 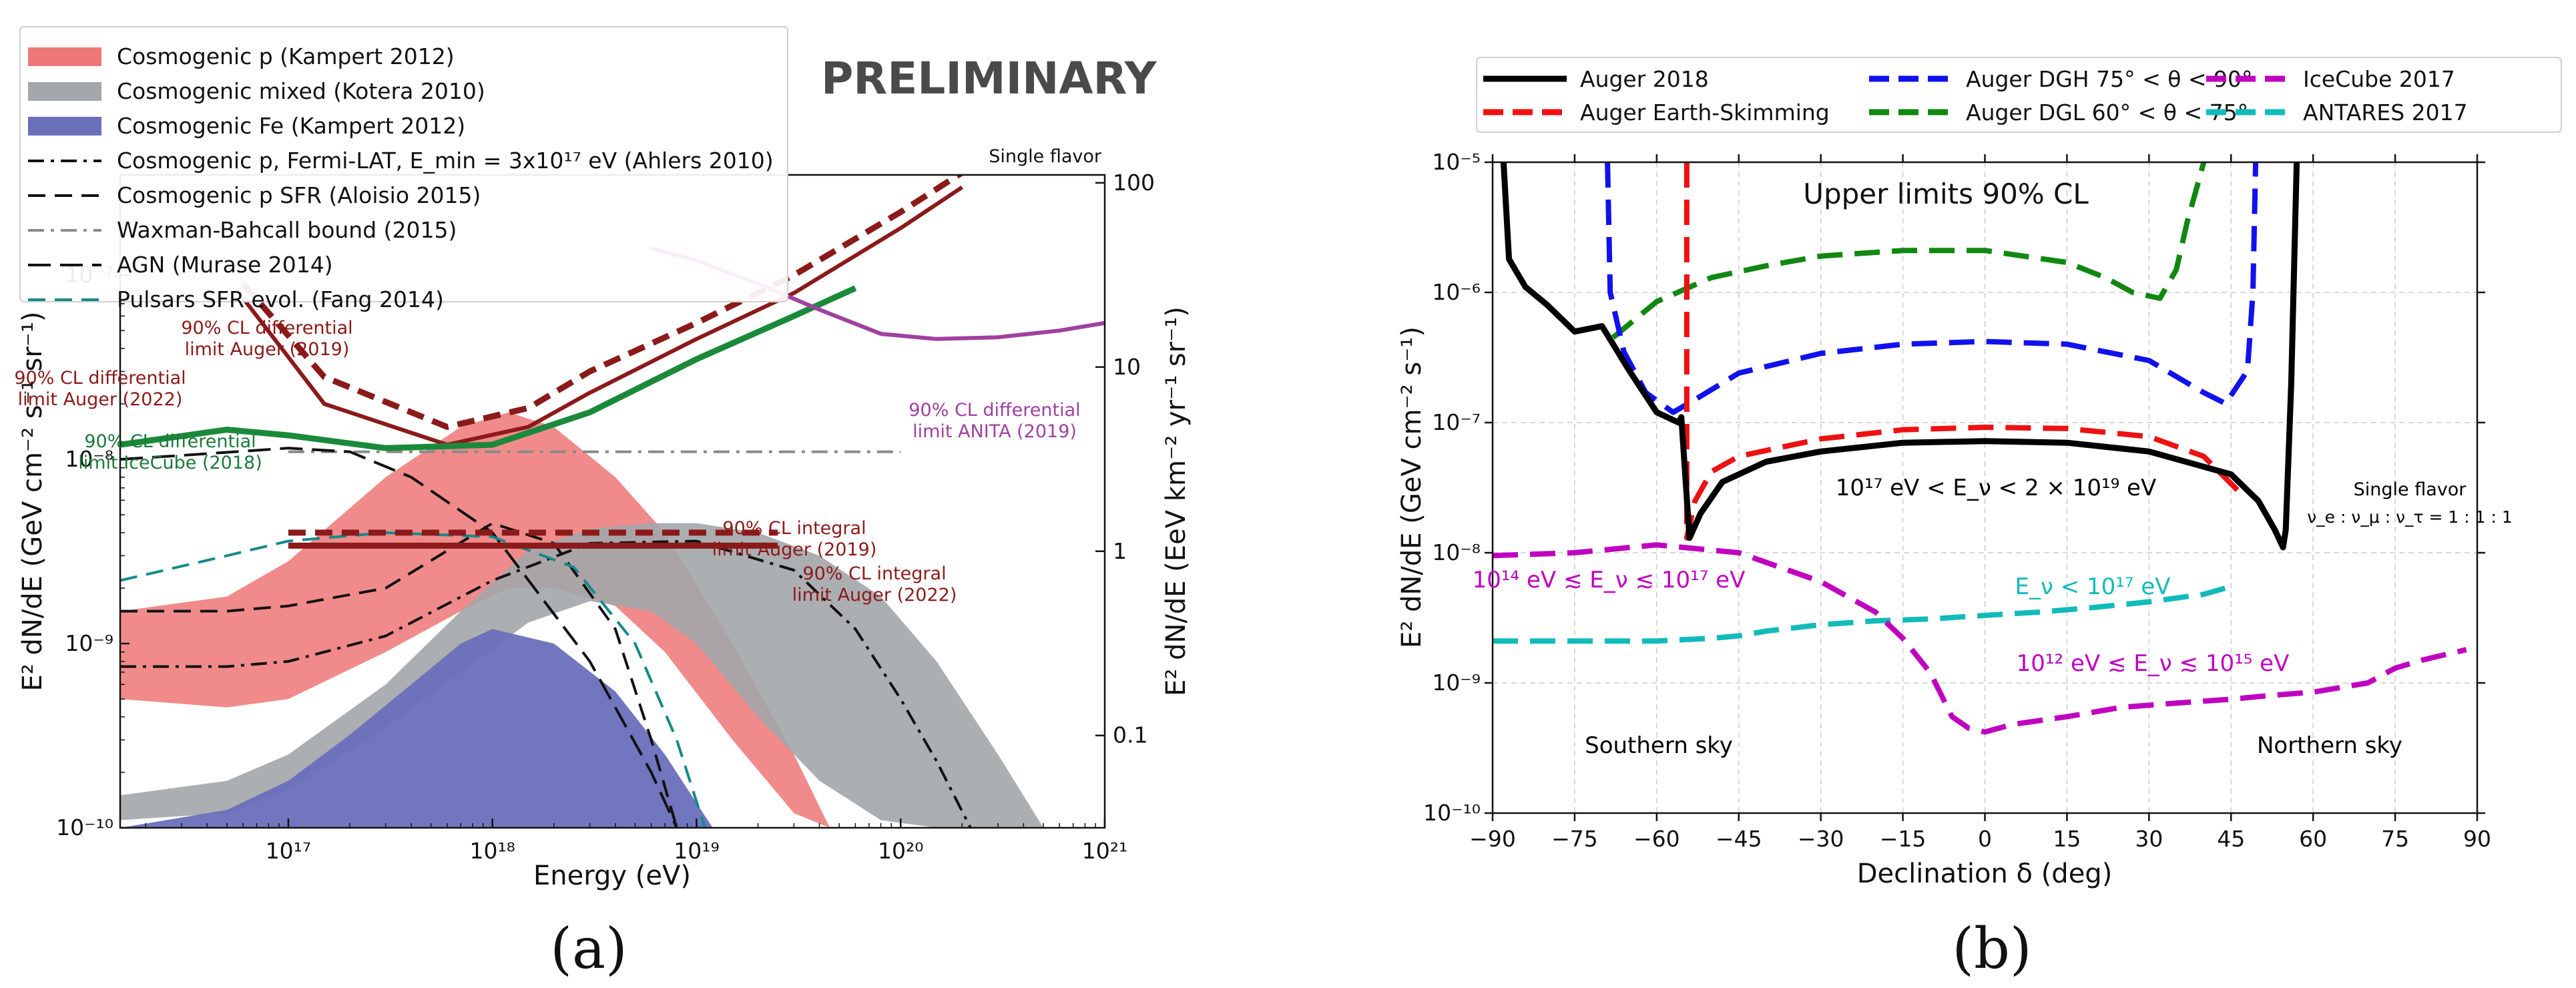 I want to click on legend-label: Auger DGL 60° < θ < 75°, so click(x=2107, y=112).